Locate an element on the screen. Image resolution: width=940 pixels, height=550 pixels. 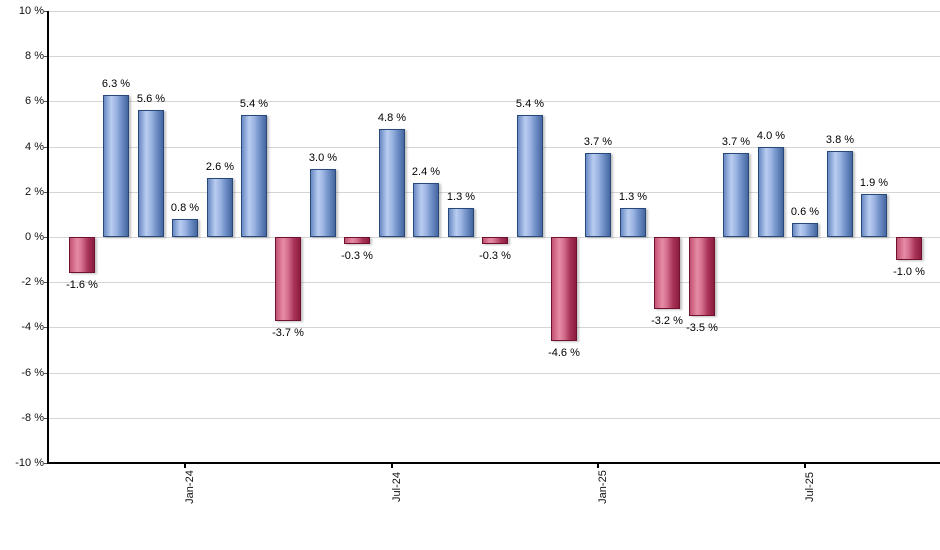
y-axis-tick-label: 4 % is located at coordinates (34, 147).